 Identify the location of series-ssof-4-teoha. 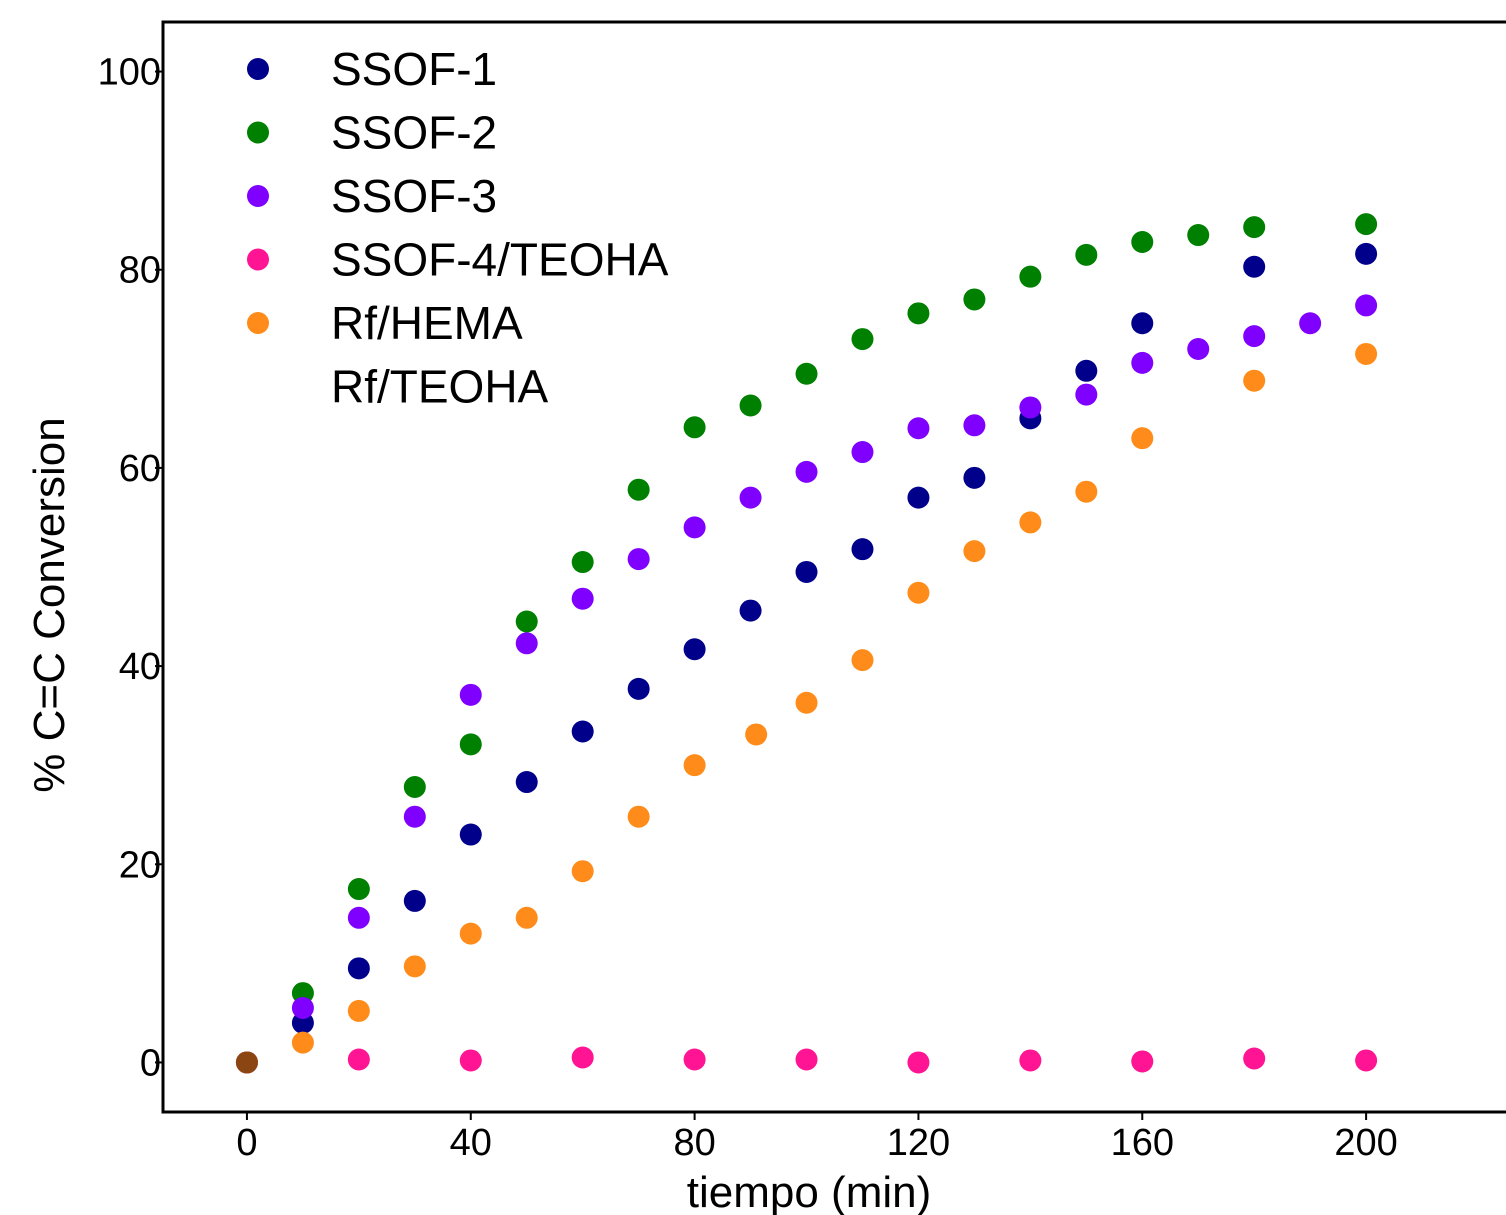
(806, 1060).